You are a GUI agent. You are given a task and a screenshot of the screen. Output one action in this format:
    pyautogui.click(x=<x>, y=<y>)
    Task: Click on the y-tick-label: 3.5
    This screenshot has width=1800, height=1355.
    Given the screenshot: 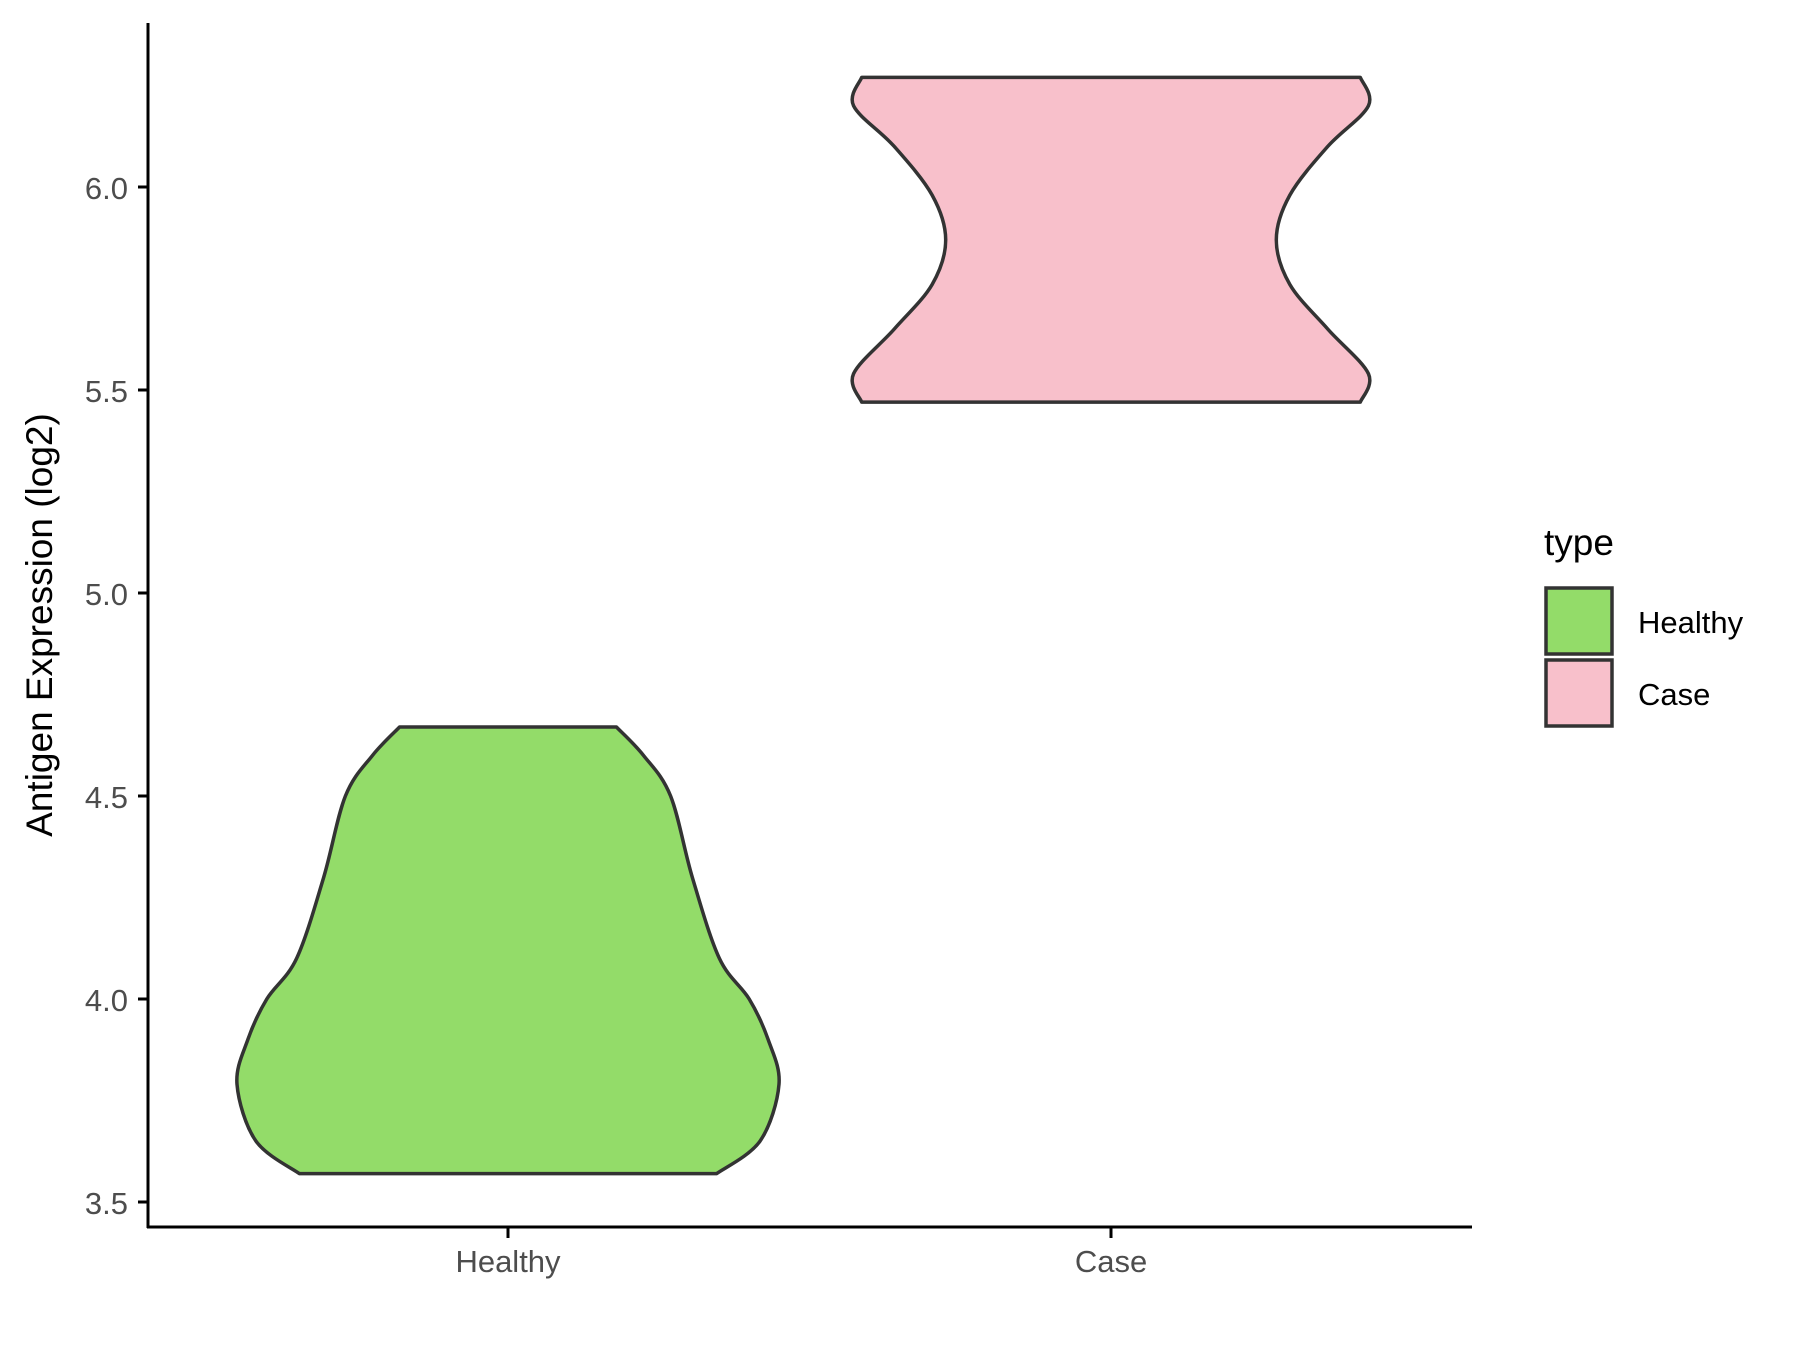 What is the action you would take?
    pyautogui.click(x=106, y=1203)
    